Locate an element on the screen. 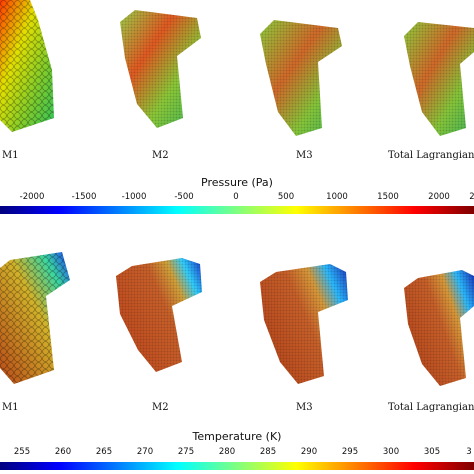  temperature-field-m3 is located at coordinates (304, 324).